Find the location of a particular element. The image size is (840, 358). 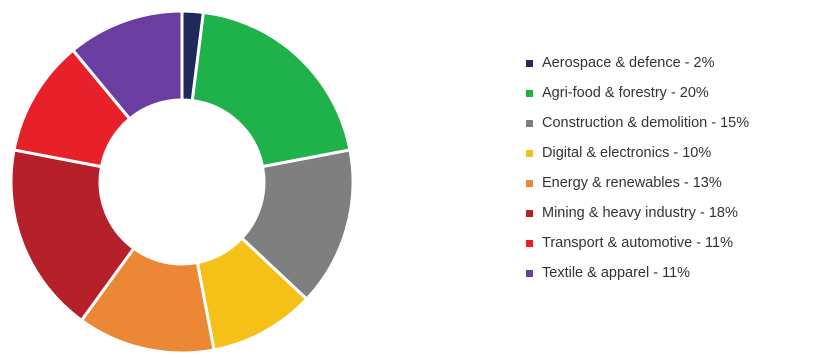

legend-item-agri-food-and-forestry: Agri-food & forestry - 20% is located at coordinates (637, 93).